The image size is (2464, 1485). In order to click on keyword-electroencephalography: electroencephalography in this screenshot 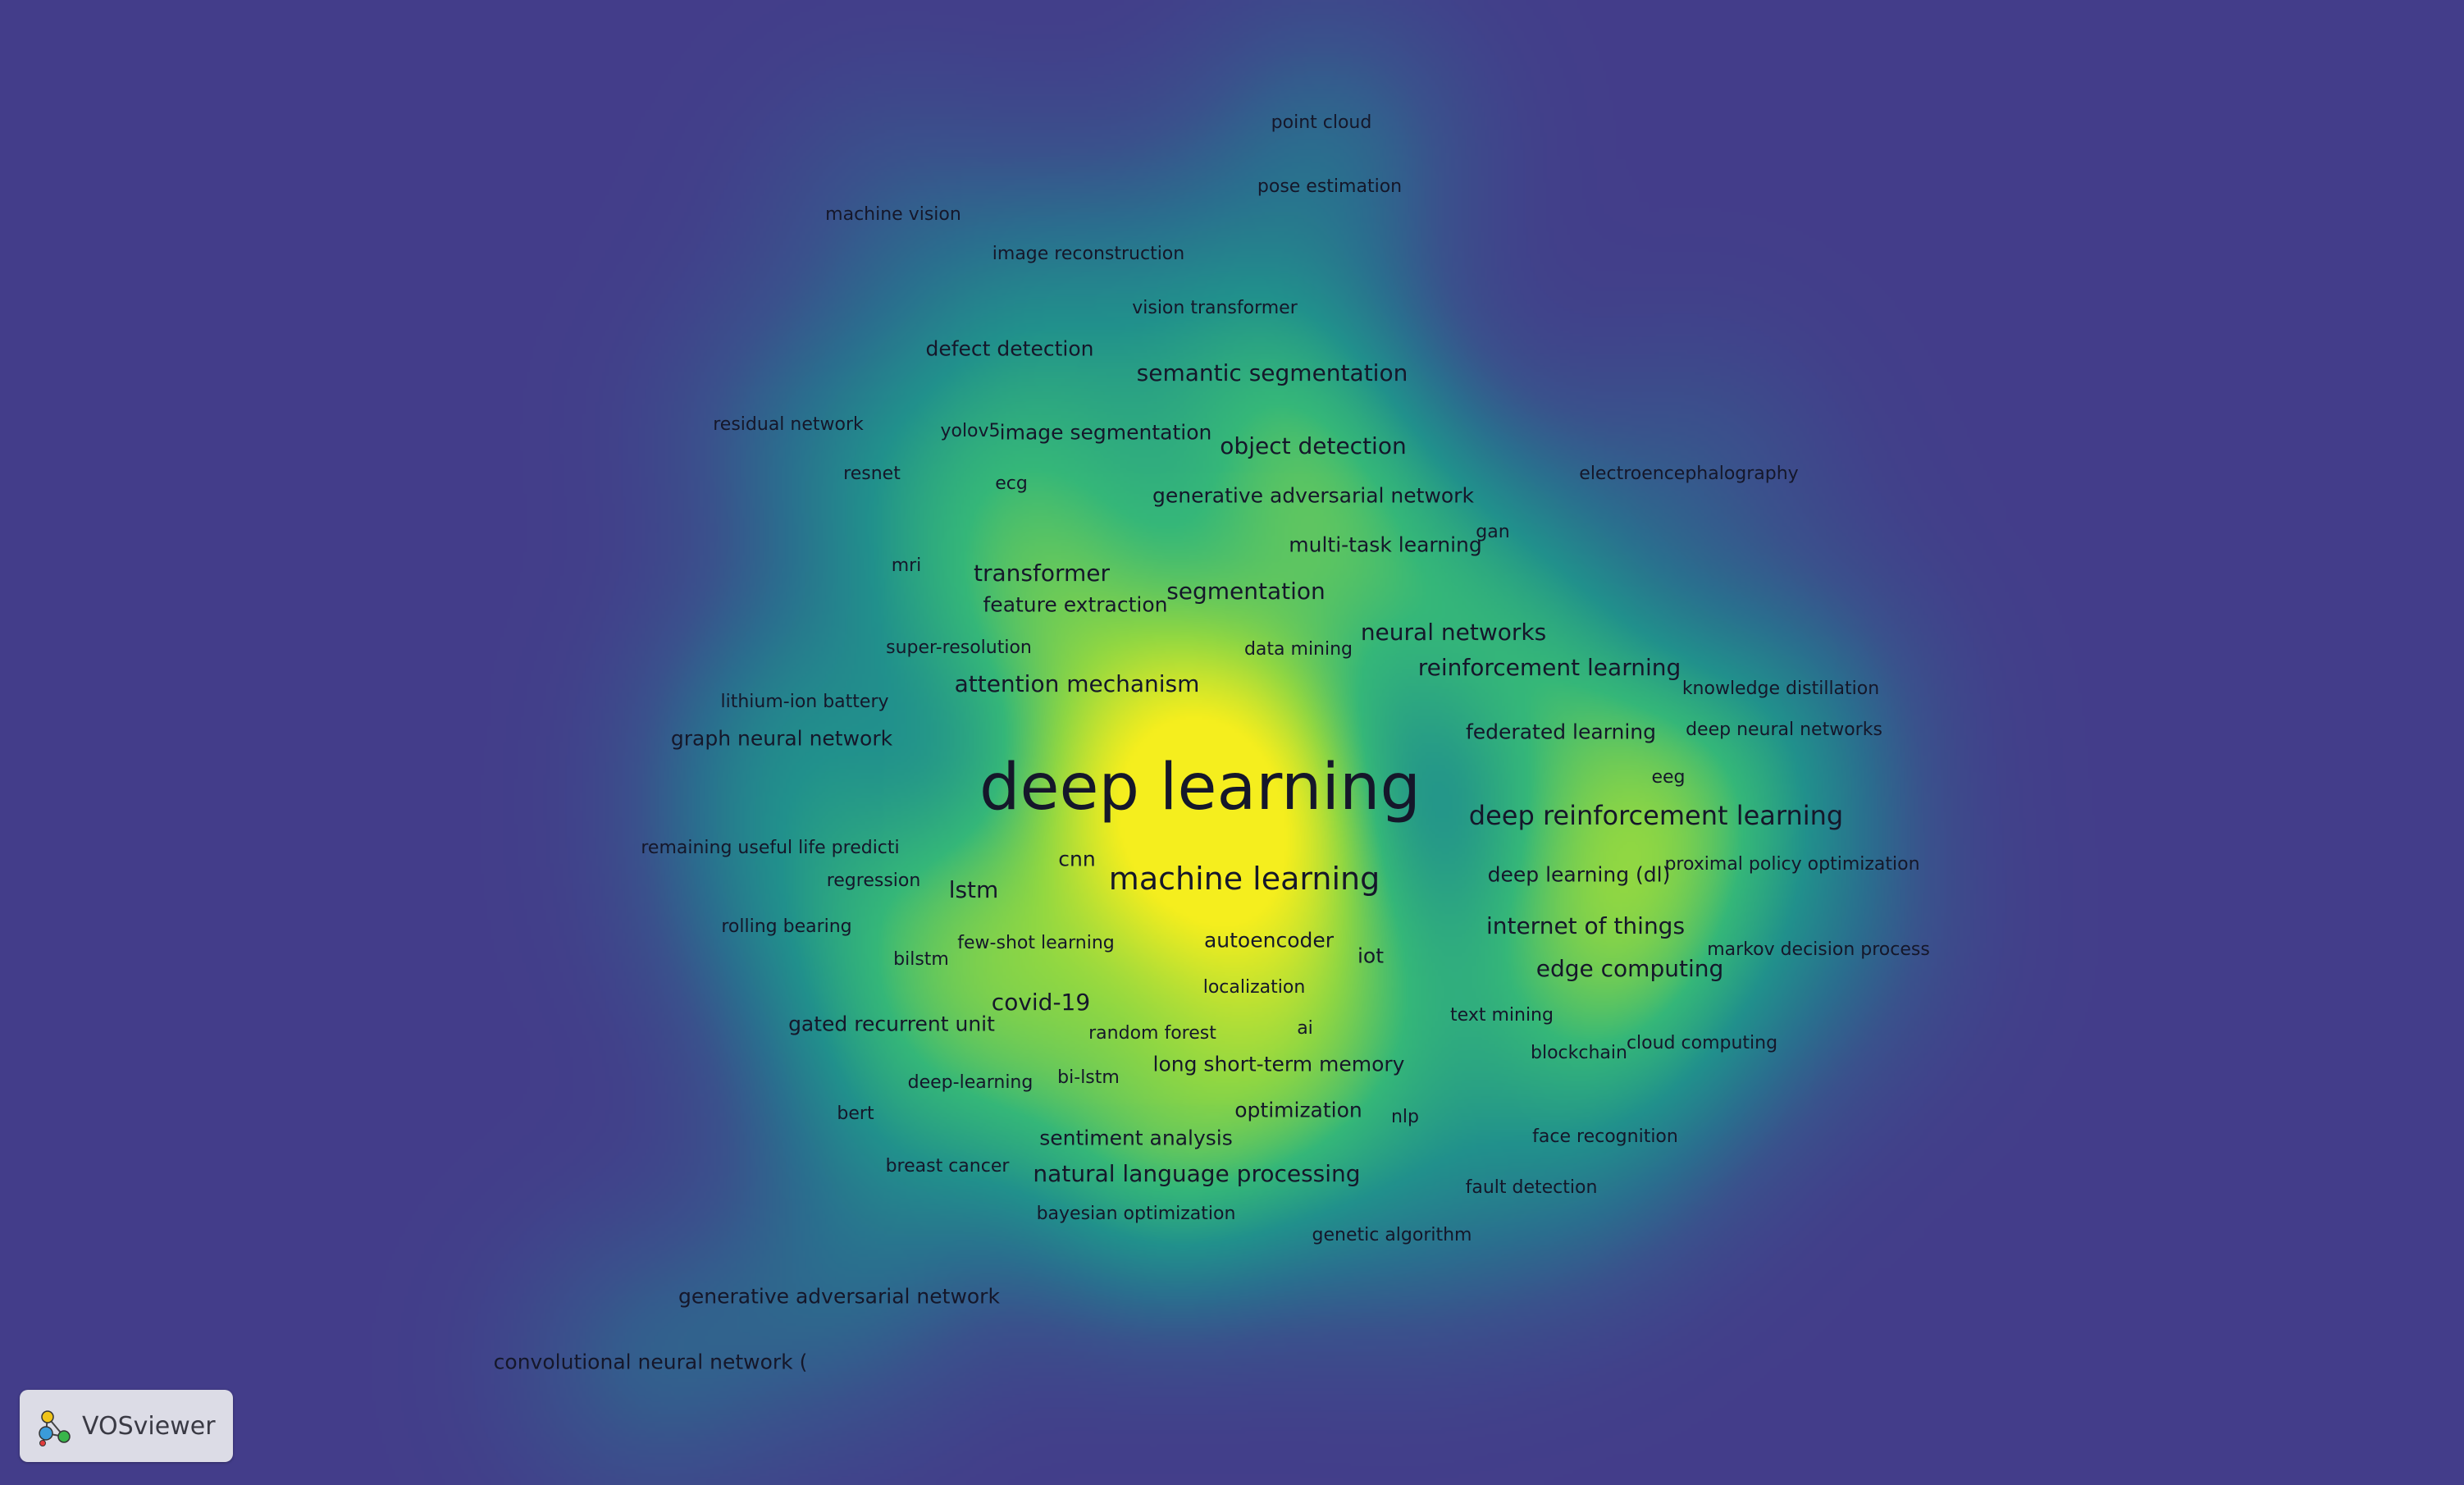, I will do `click(1688, 474)`.